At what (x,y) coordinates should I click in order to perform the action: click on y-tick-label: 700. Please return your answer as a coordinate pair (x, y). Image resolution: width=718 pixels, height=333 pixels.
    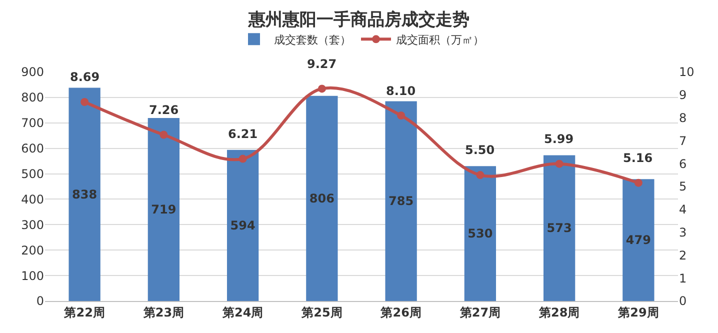
    Looking at the image, I should click on (32, 123).